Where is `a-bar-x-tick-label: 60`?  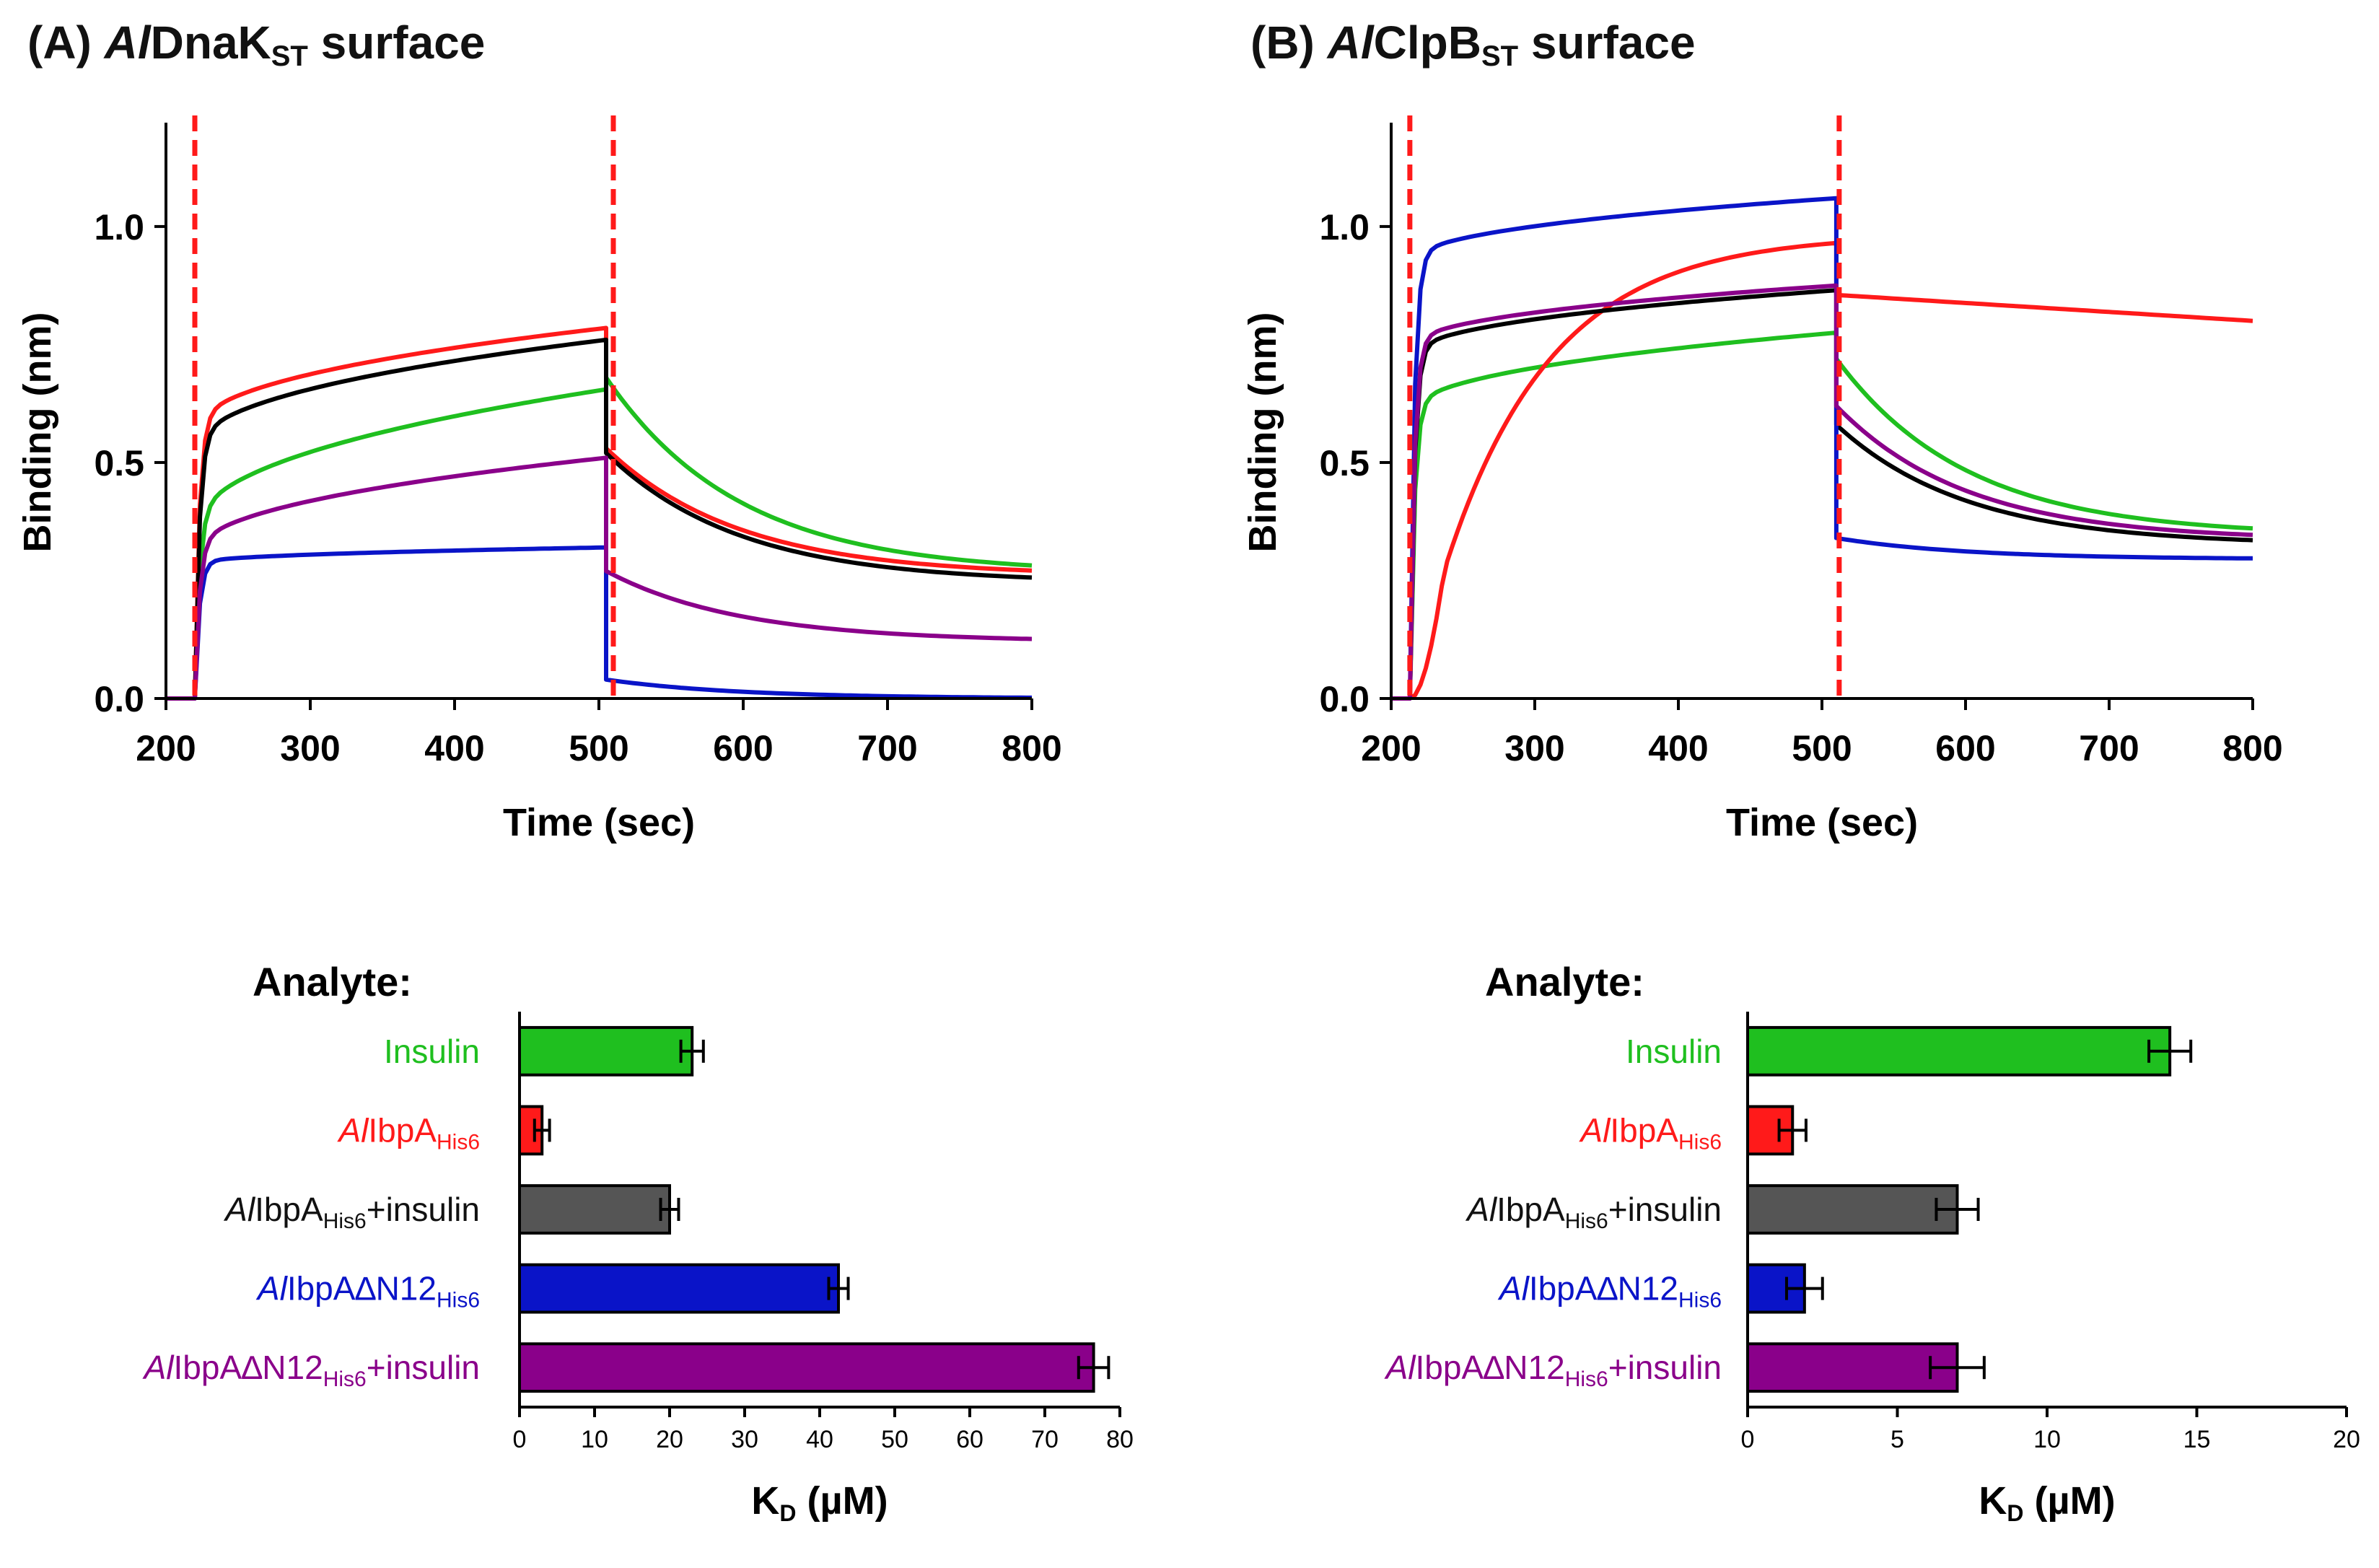 a-bar-x-tick-label: 60 is located at coordinates (969, 1439).